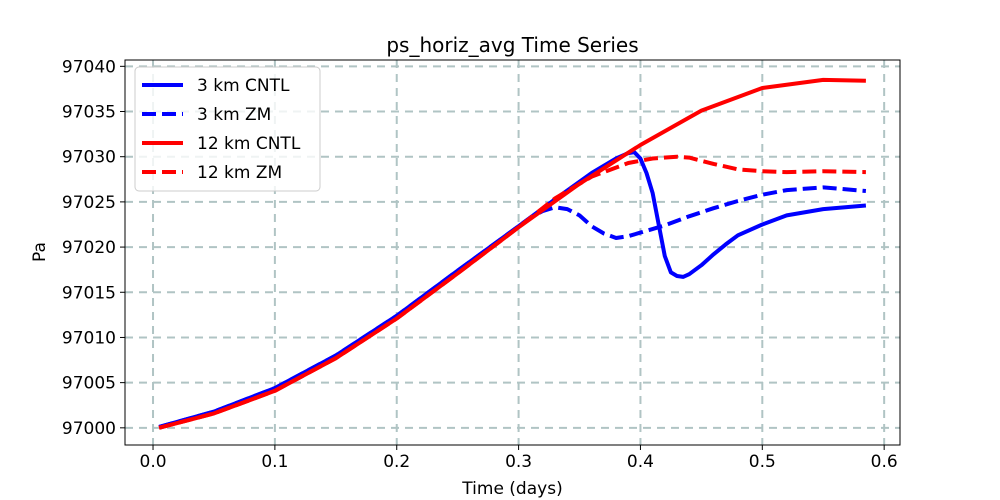  I want to click on legend-label: 12 km CNTL, so click(249, 144).